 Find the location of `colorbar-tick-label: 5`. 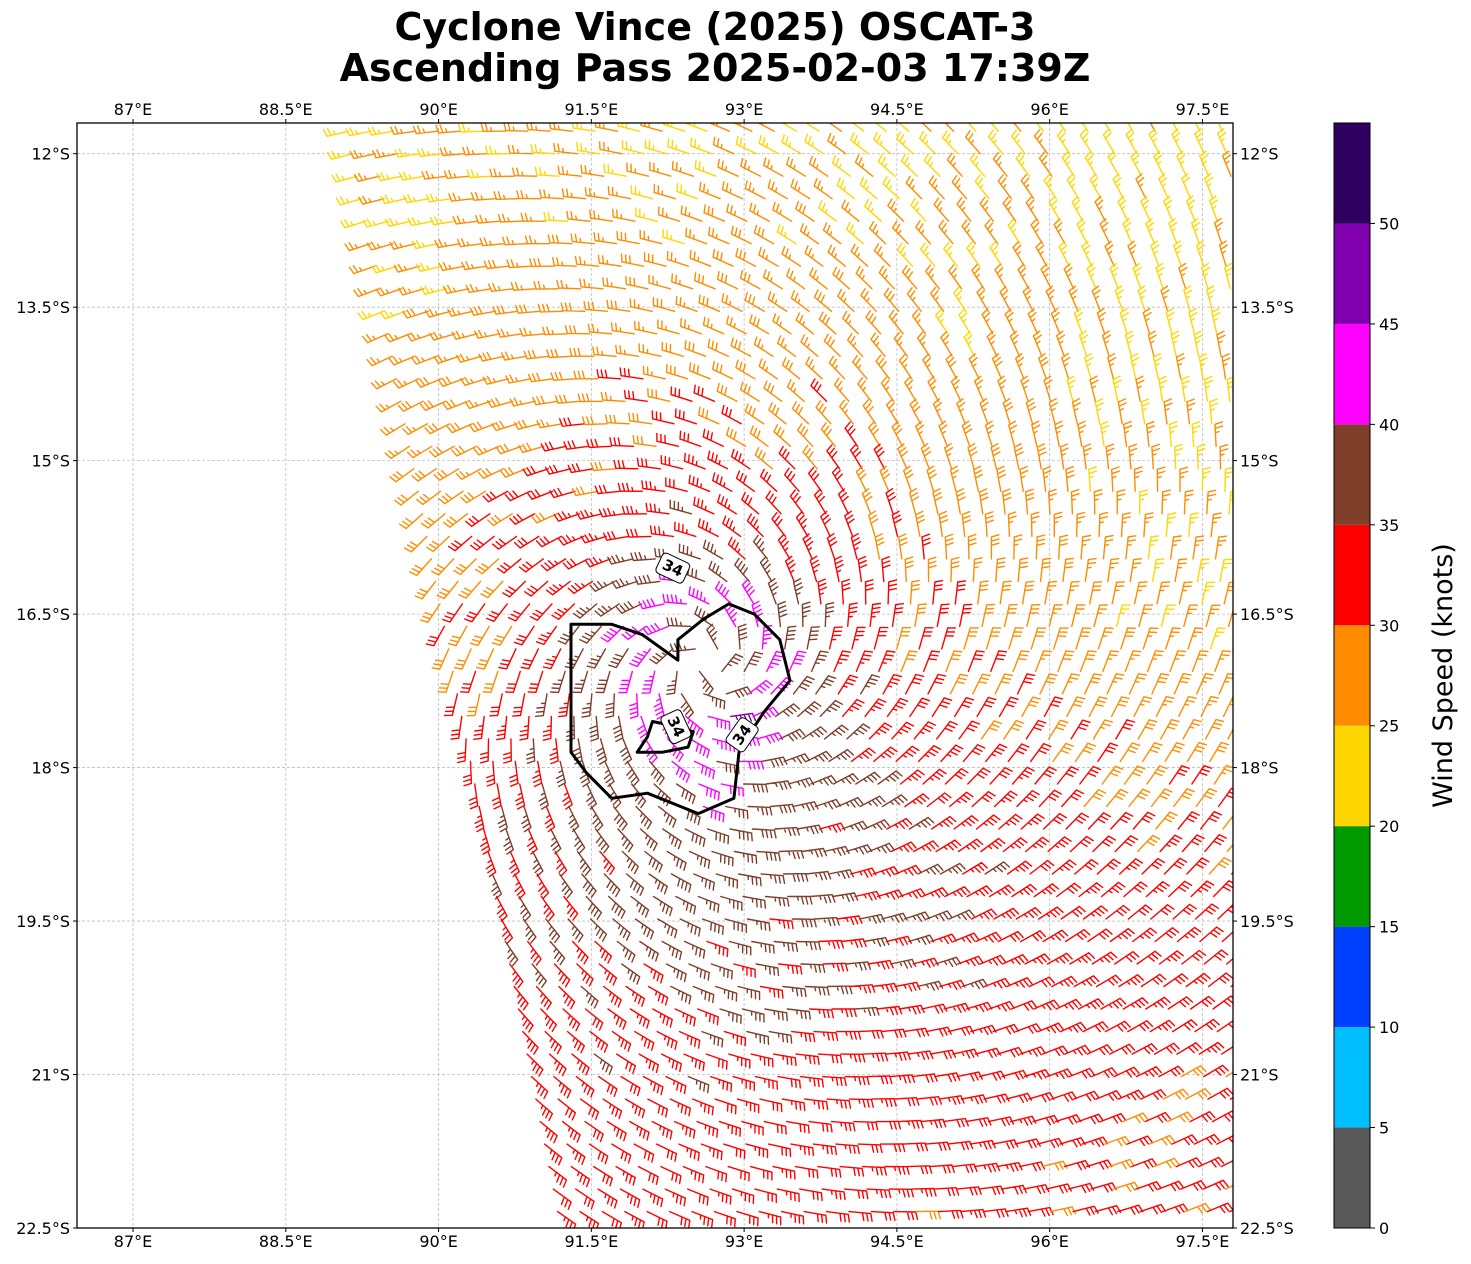

colorbar-tick-label: 5 is located at coordinates (1384, 1128).